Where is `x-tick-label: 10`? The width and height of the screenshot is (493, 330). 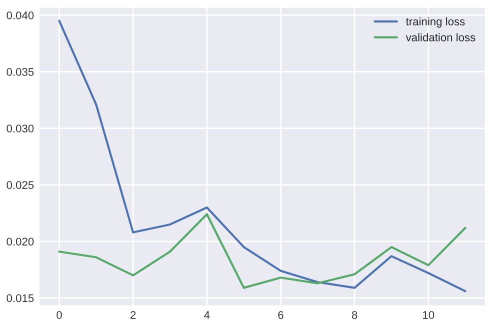 x-tick-label: 10 is located at coordinates (428, 315).